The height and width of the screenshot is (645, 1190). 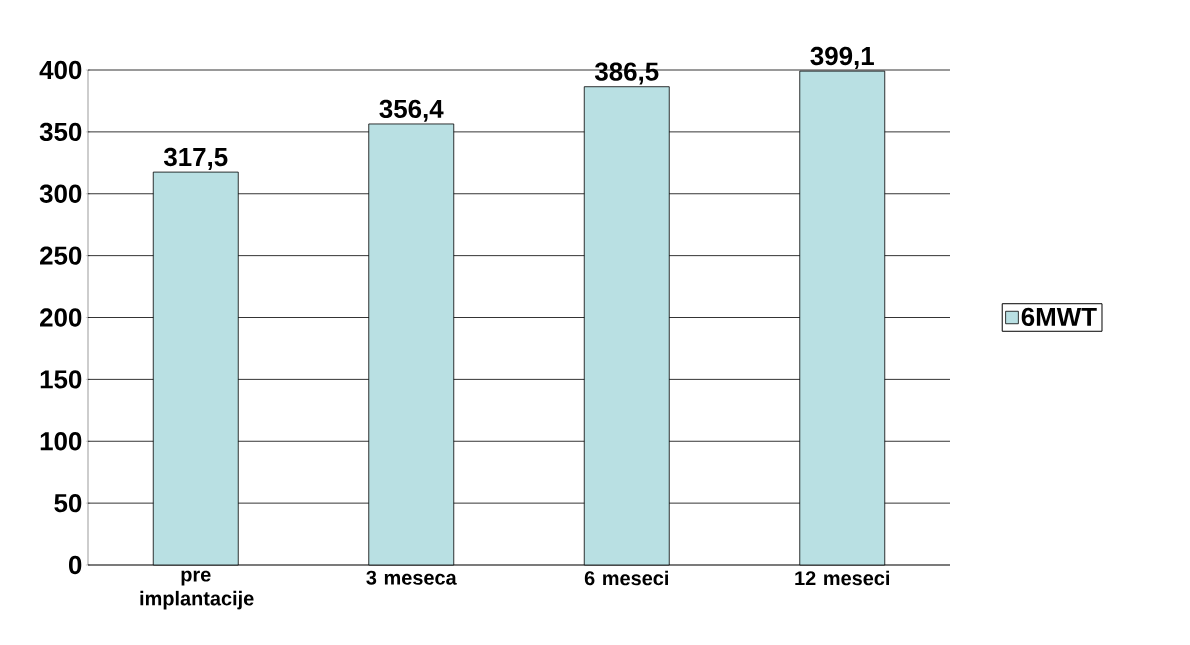 I want to click on data-label: 356,4, so click(x=411, y=110).